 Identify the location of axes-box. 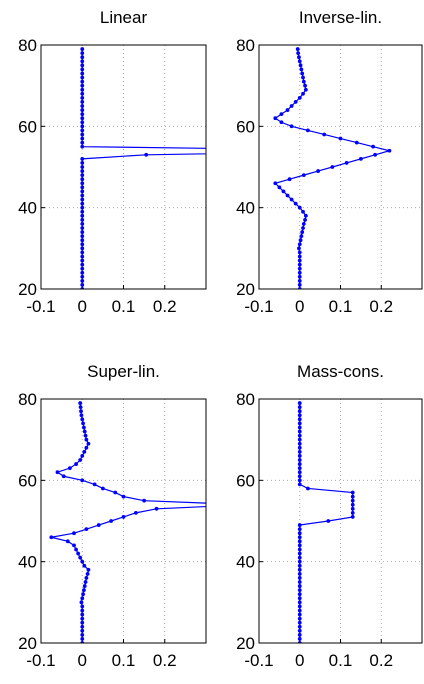
(123, 167).